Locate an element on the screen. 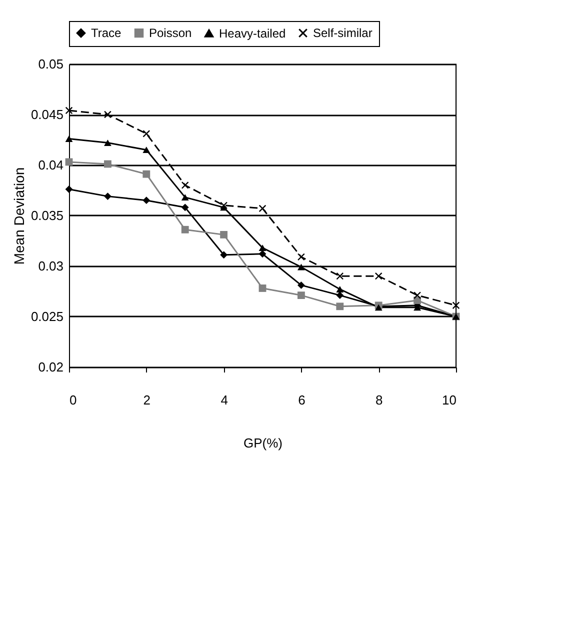 This screenshot has height=630, width=577. x-tick-label: 6 is located at coordinates (302, 400).